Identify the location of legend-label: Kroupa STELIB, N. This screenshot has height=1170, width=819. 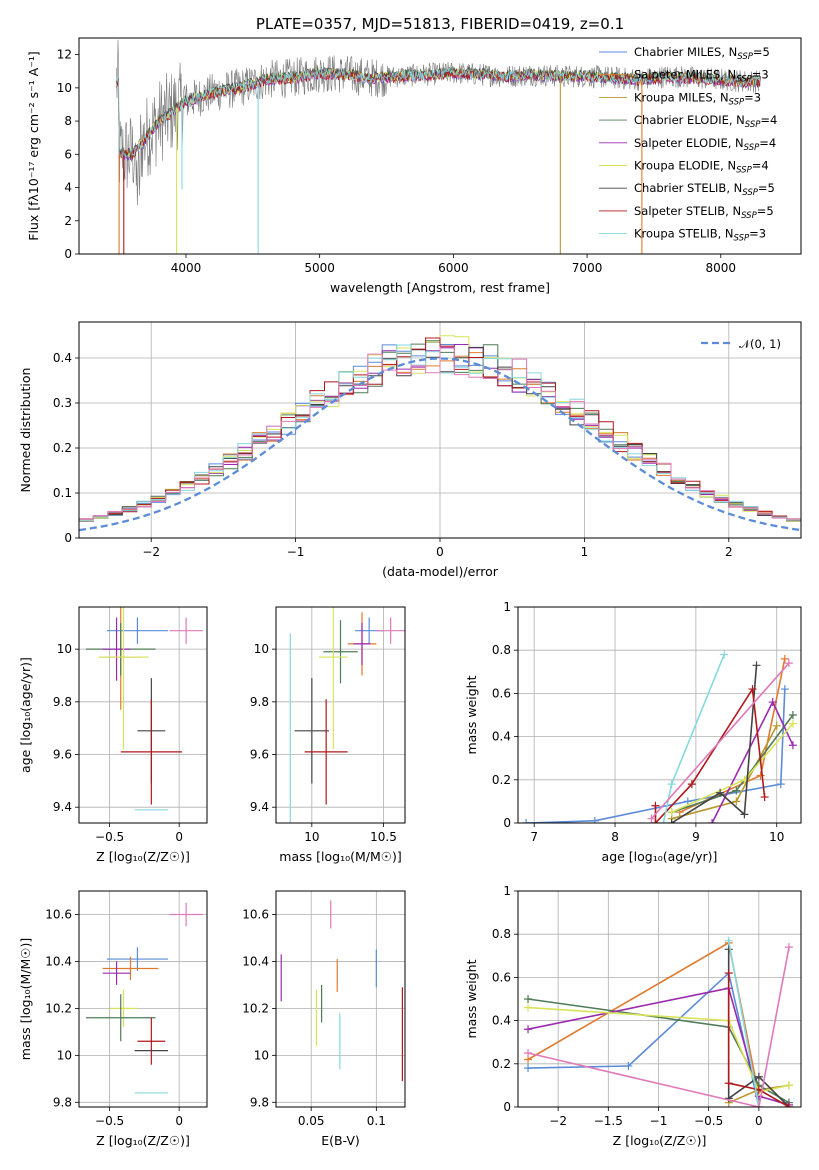
(684, 234).